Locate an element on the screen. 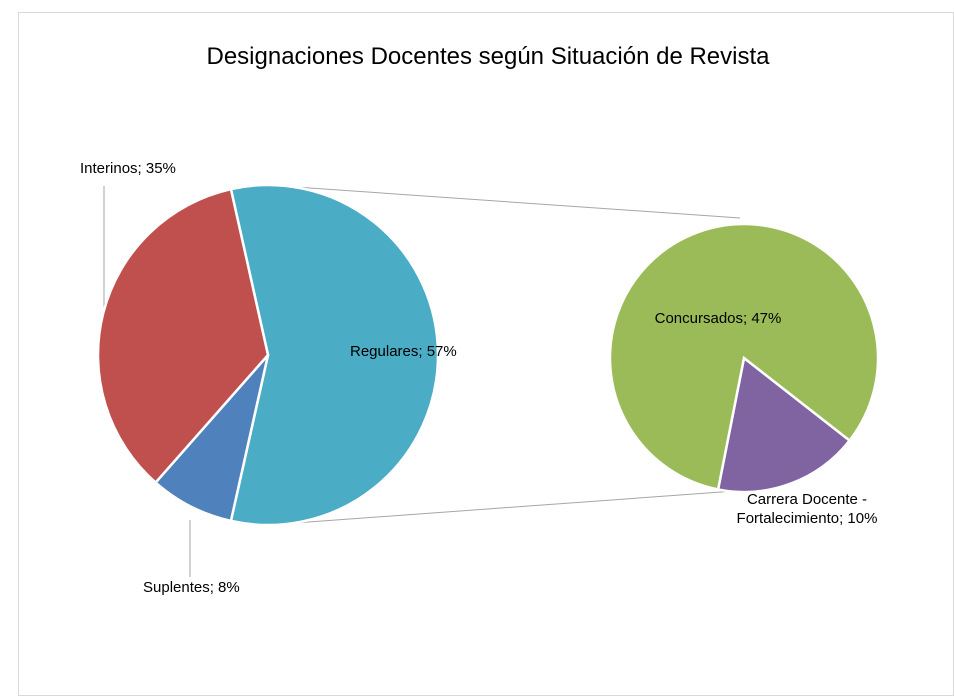 This screenshot has width=954, height=696. data-label: Carrera Docente -Fortalecimiento; 10% is located at coordinates (807, 509).